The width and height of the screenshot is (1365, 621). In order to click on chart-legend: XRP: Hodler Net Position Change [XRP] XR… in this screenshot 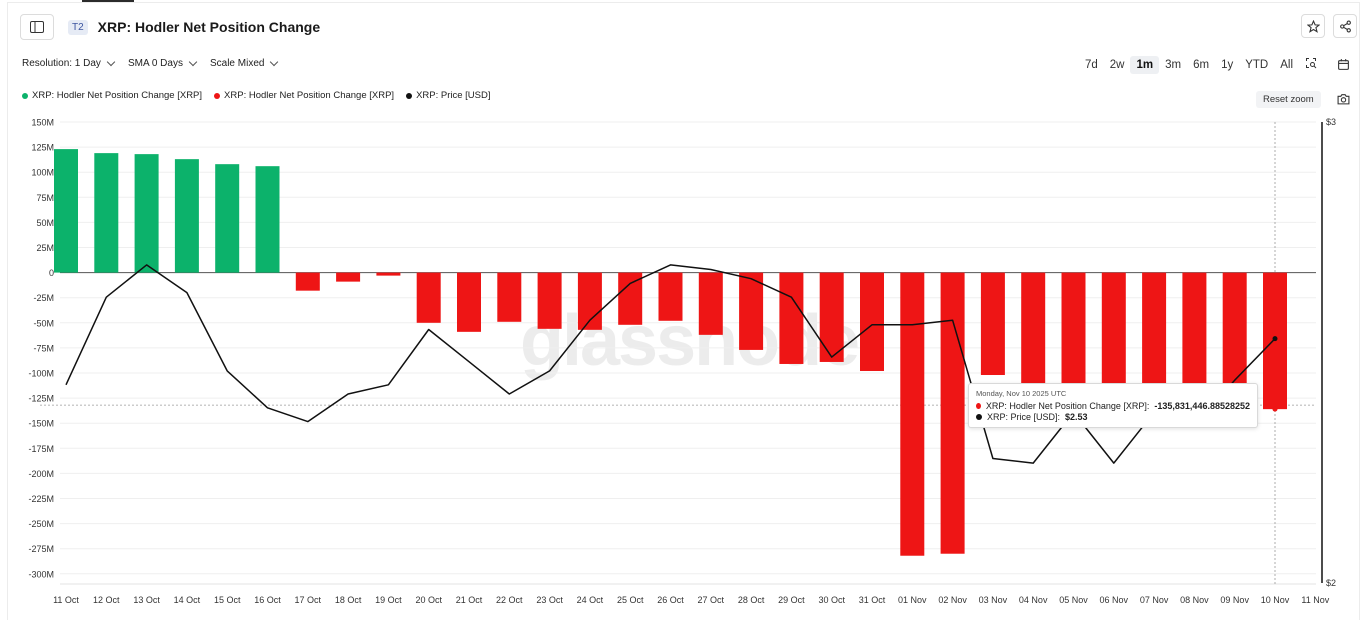, I will do `click(256, 95)`.